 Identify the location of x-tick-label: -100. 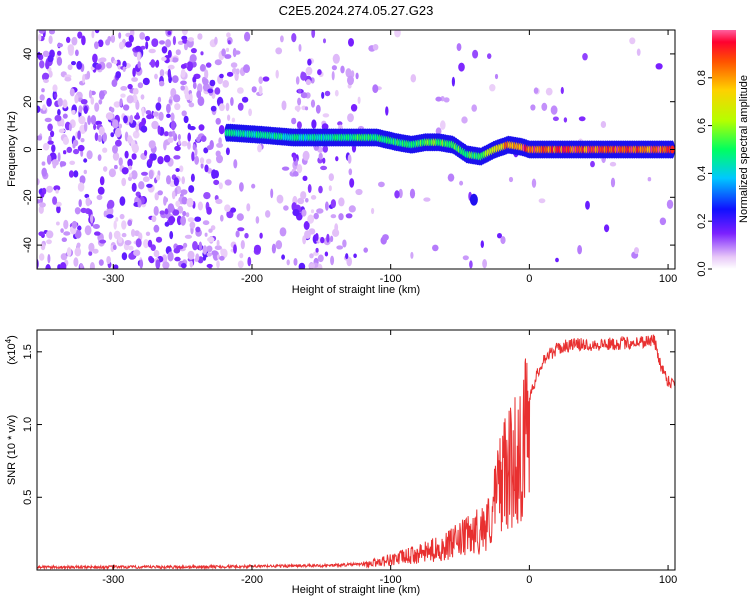
(391, 580).